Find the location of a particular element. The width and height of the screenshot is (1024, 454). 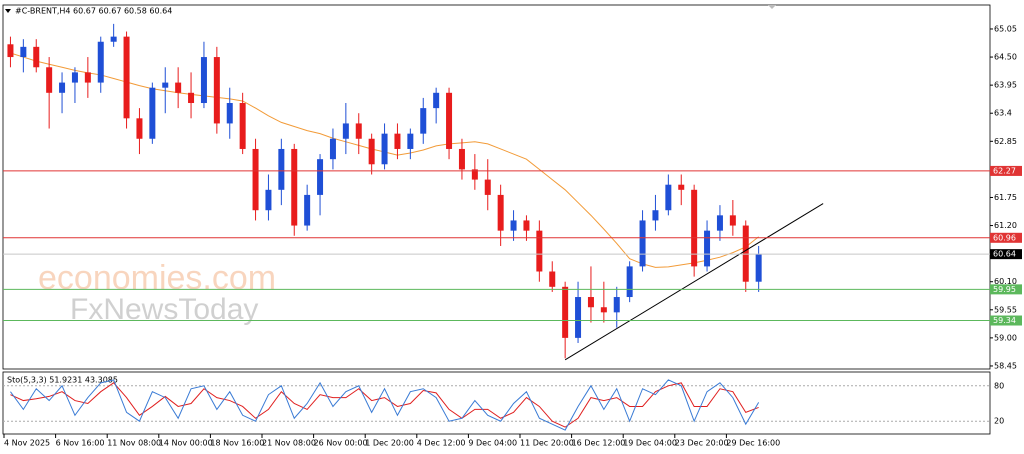

x-tick-label: 23 Dec 20:00 is located at coordinates (702, 443).